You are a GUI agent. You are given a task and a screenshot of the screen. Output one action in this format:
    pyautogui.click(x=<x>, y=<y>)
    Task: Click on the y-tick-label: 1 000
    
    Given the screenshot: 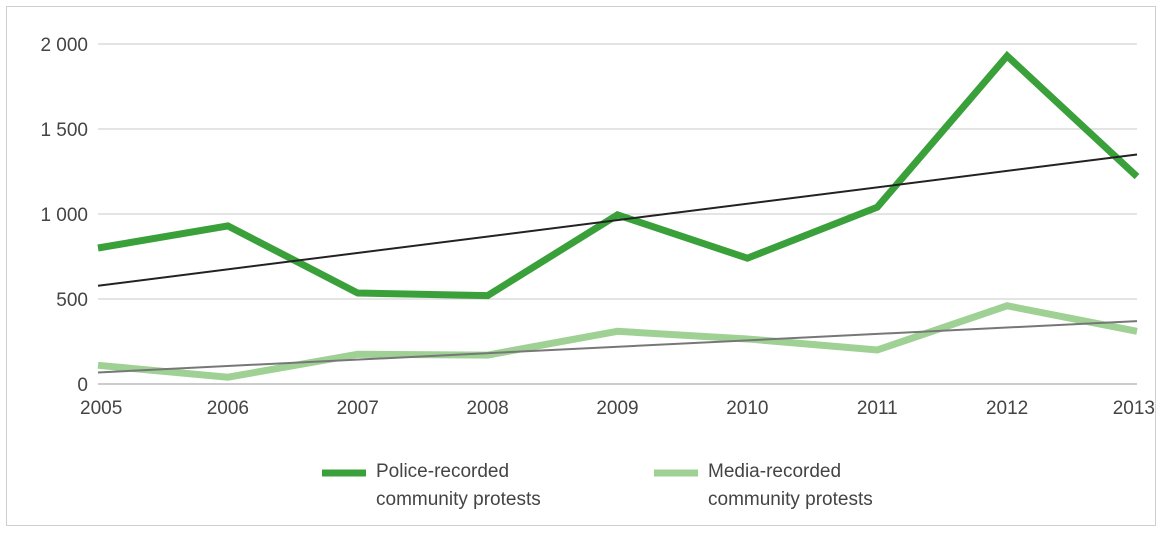 What is the action you would take?
    pyautogui.click(x=64, y=215)
    